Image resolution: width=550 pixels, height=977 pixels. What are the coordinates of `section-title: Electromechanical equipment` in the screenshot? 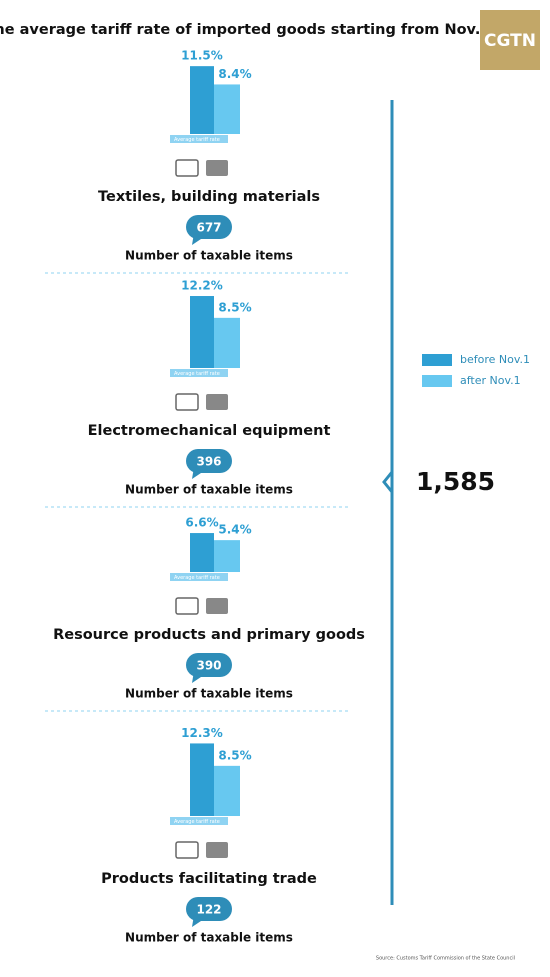 It's located at (209, 431).